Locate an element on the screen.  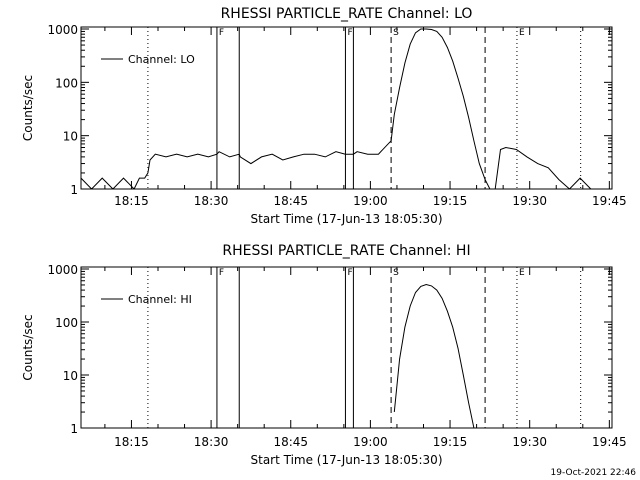
chart-title: RHESSI PARTICLE_RATE Channel: HI is located at coordinates (346, 251).